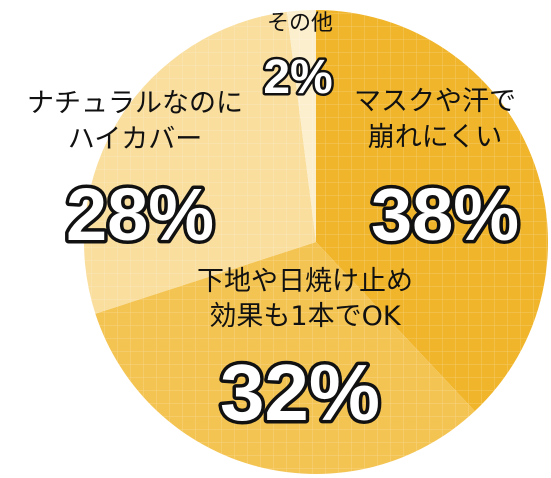 The height and width of the screenshot is (478, 551). Describe the element at coordinates (435, 101) in the screenshot. I see `slice-label-mask: マスクや汗で` at that location.